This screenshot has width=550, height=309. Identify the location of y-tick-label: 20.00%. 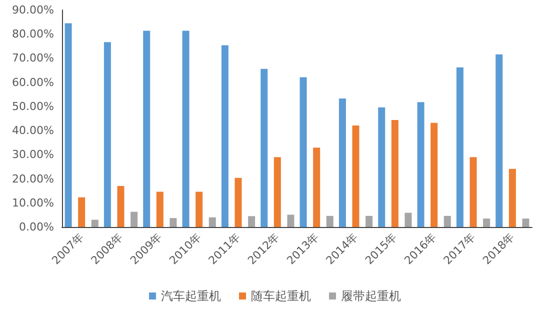
(33, 179).